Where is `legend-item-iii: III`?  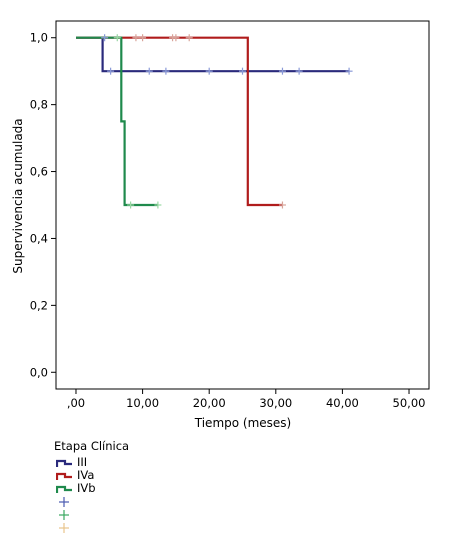
legend-item-iii: III is located at coordinates (92, 462).